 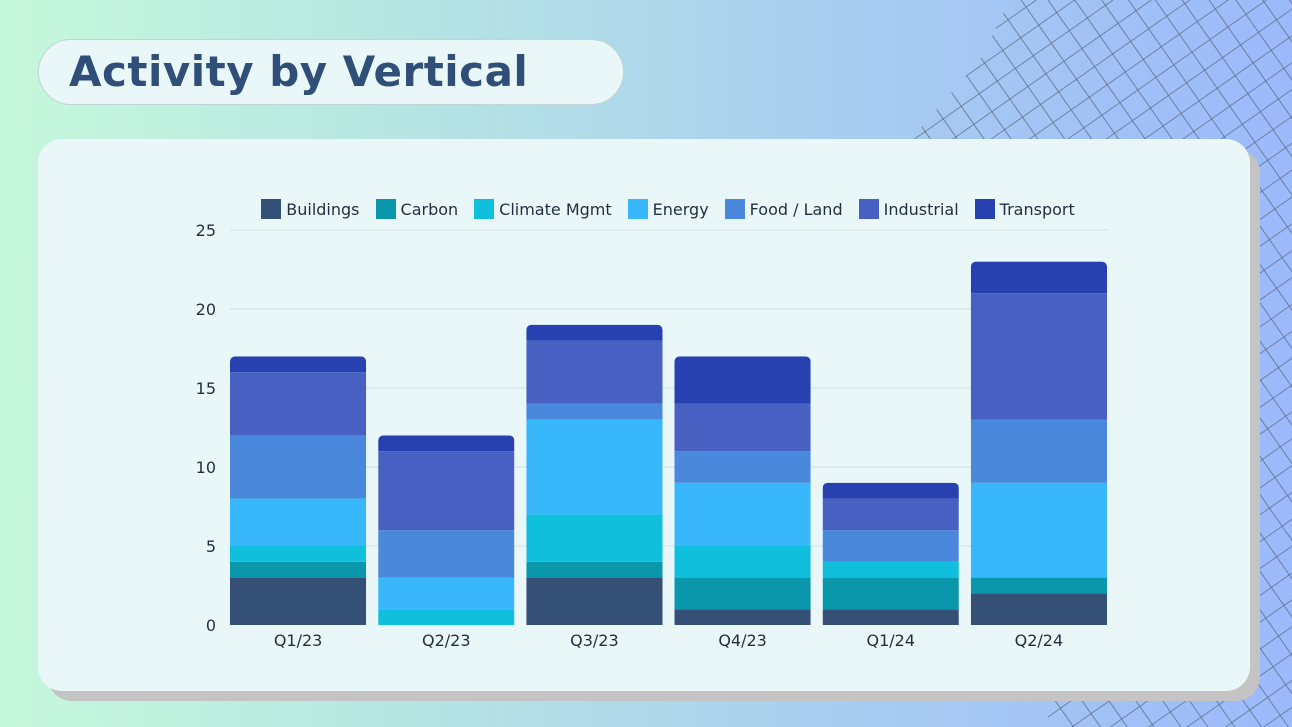 I want to click on bar-q4-23-energy, so click(x=742, y=514).